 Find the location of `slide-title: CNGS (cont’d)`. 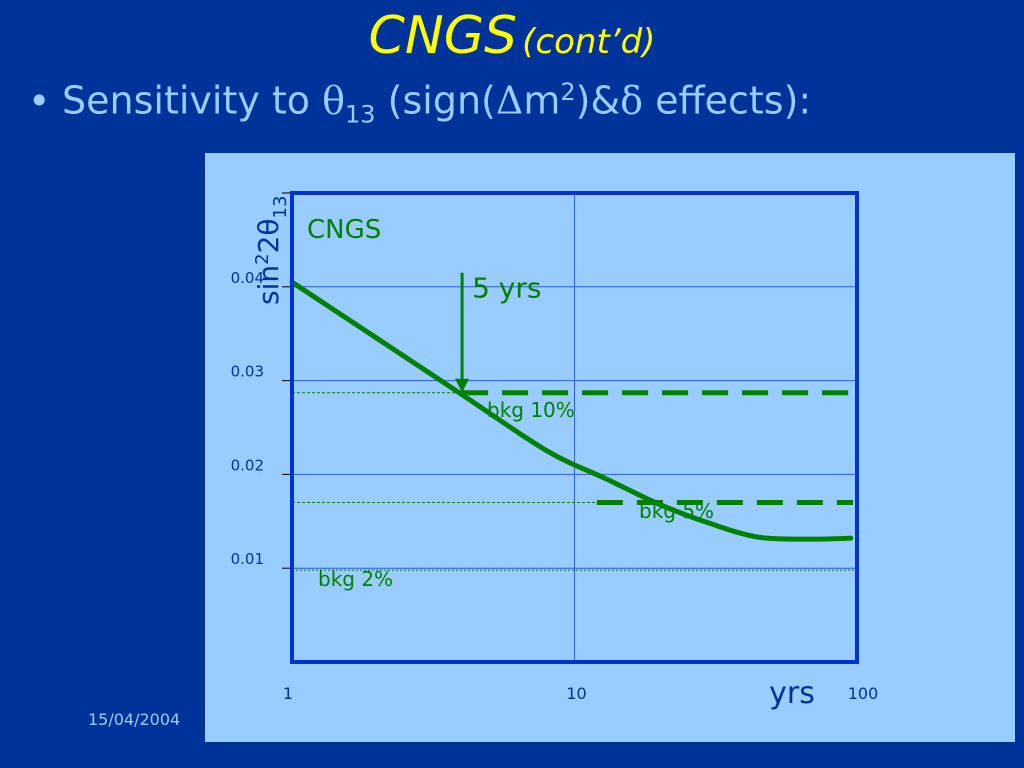

slide-title: CNGS (cont’d) is located at coordinates (512, 36).